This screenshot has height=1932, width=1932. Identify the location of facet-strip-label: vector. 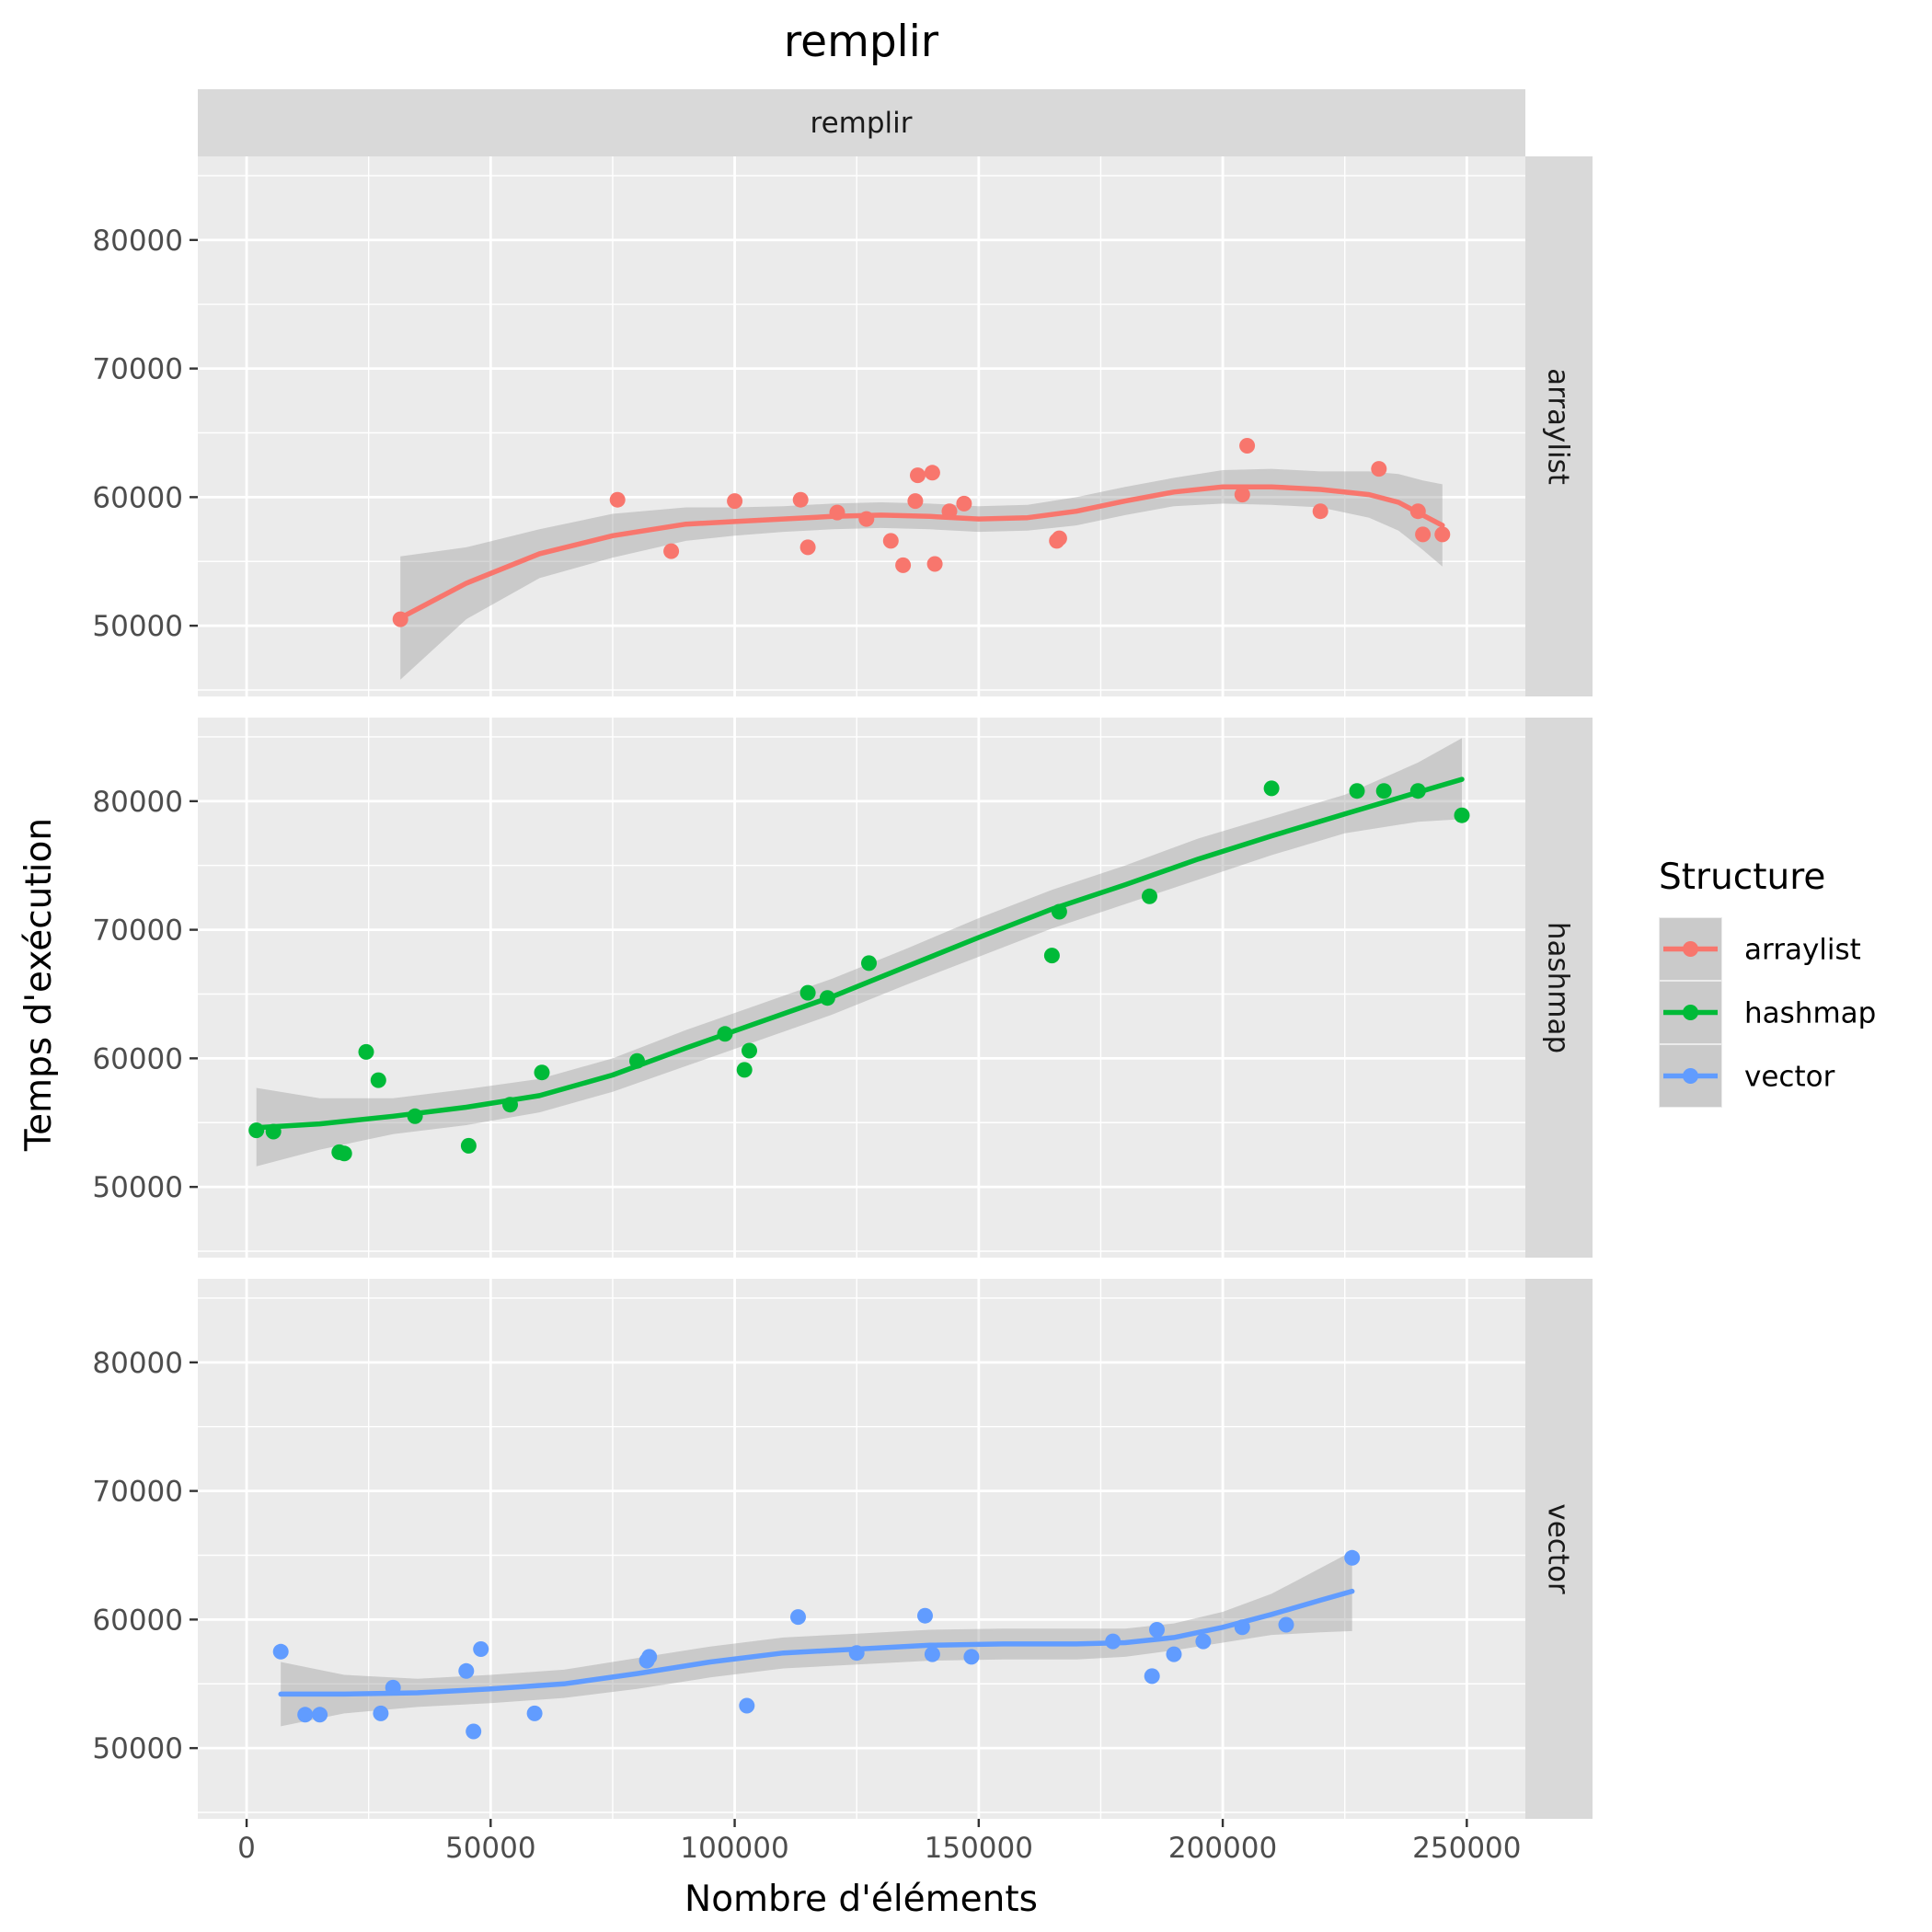
(1558, 1548).